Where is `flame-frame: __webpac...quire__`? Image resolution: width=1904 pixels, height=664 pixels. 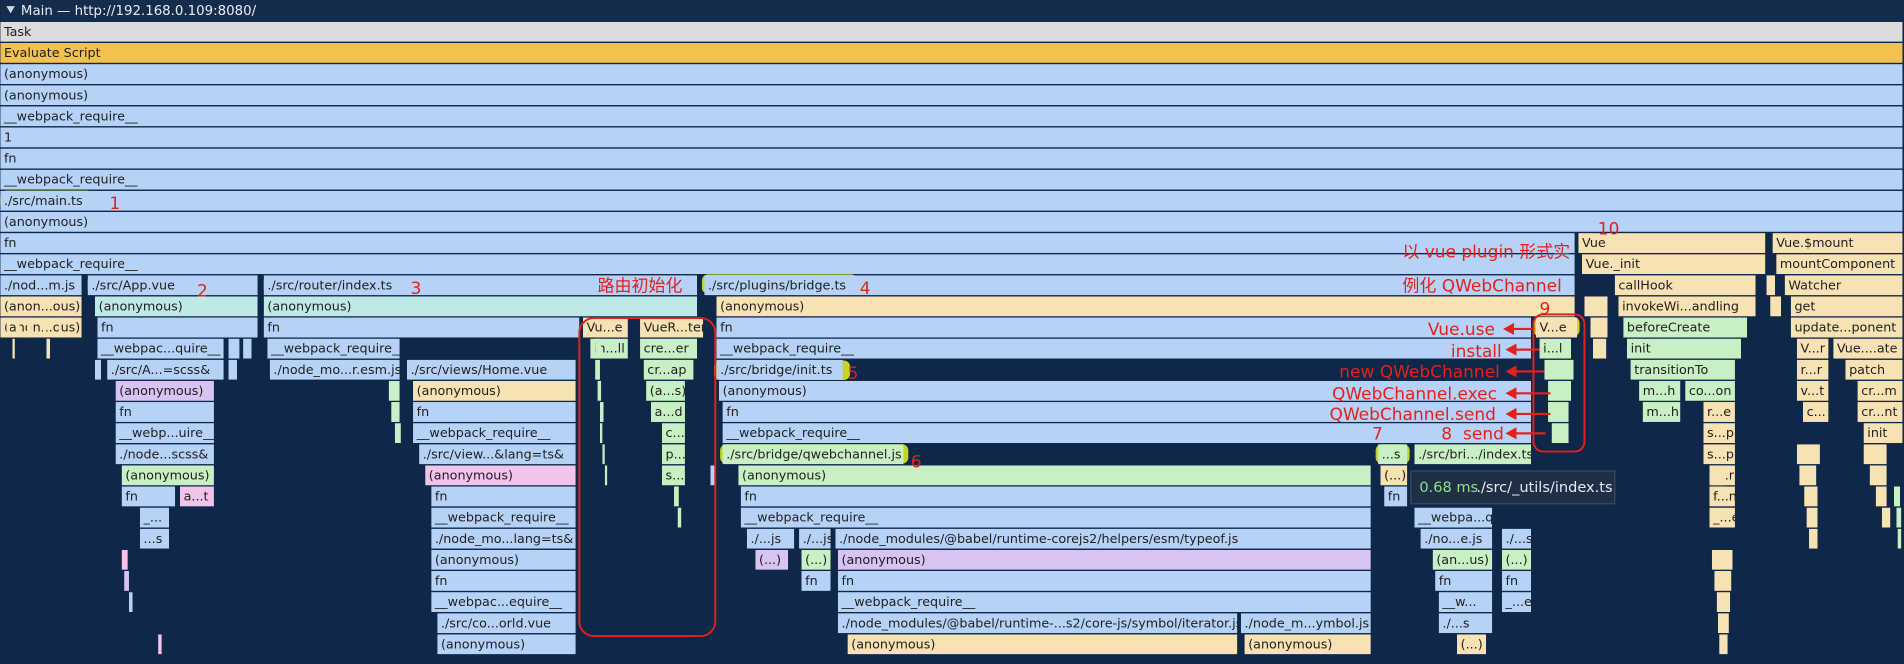
flame-frame: __webpac...quire__ is located at coordinates (160, 349).